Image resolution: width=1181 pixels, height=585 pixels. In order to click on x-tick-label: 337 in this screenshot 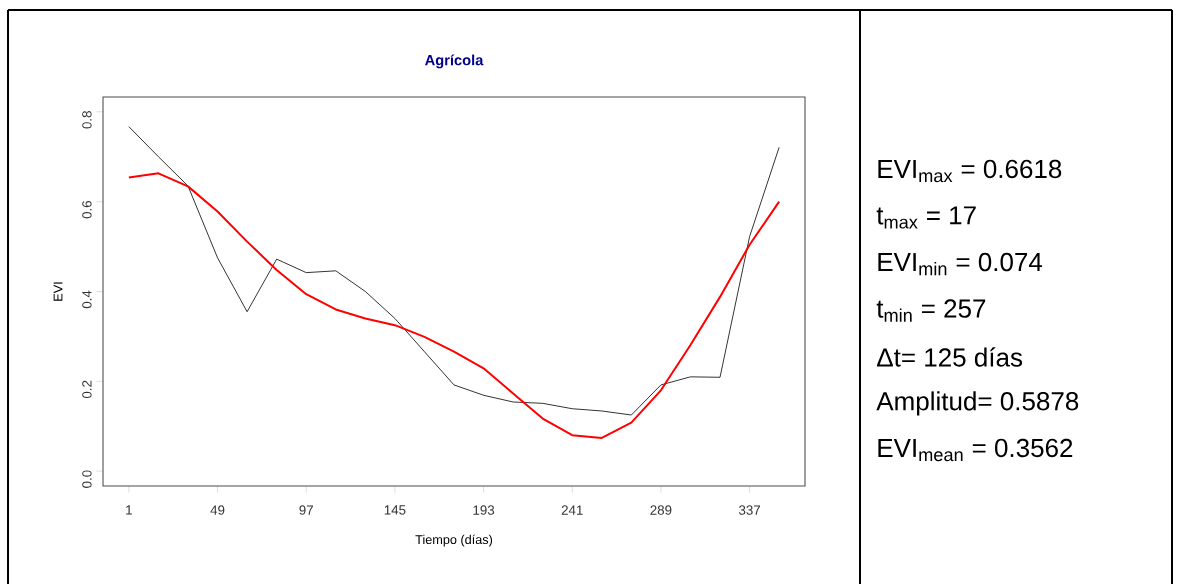, I will do `click(749, 510)`.